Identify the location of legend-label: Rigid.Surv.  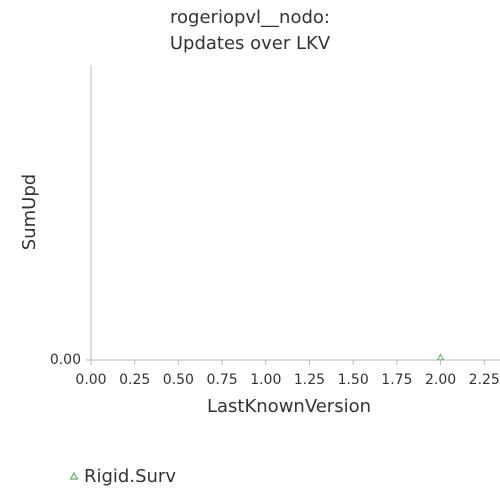
(130, 476).